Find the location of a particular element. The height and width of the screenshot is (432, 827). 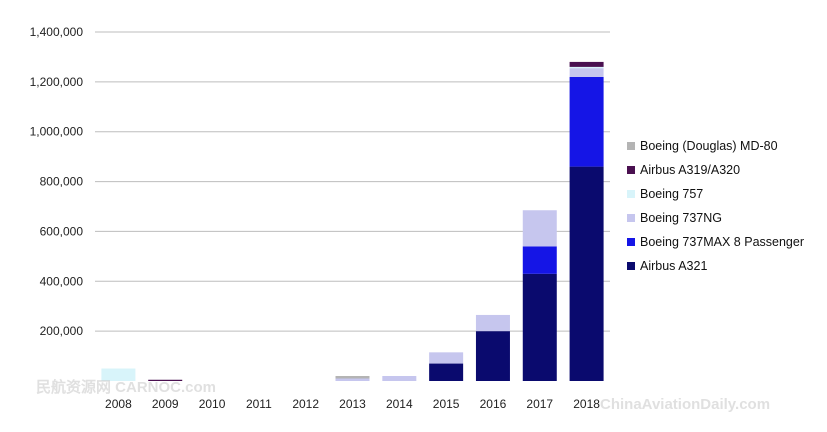

watermark-left: 民航资源网 CARNOC.com is located at coordinates (126, 387).